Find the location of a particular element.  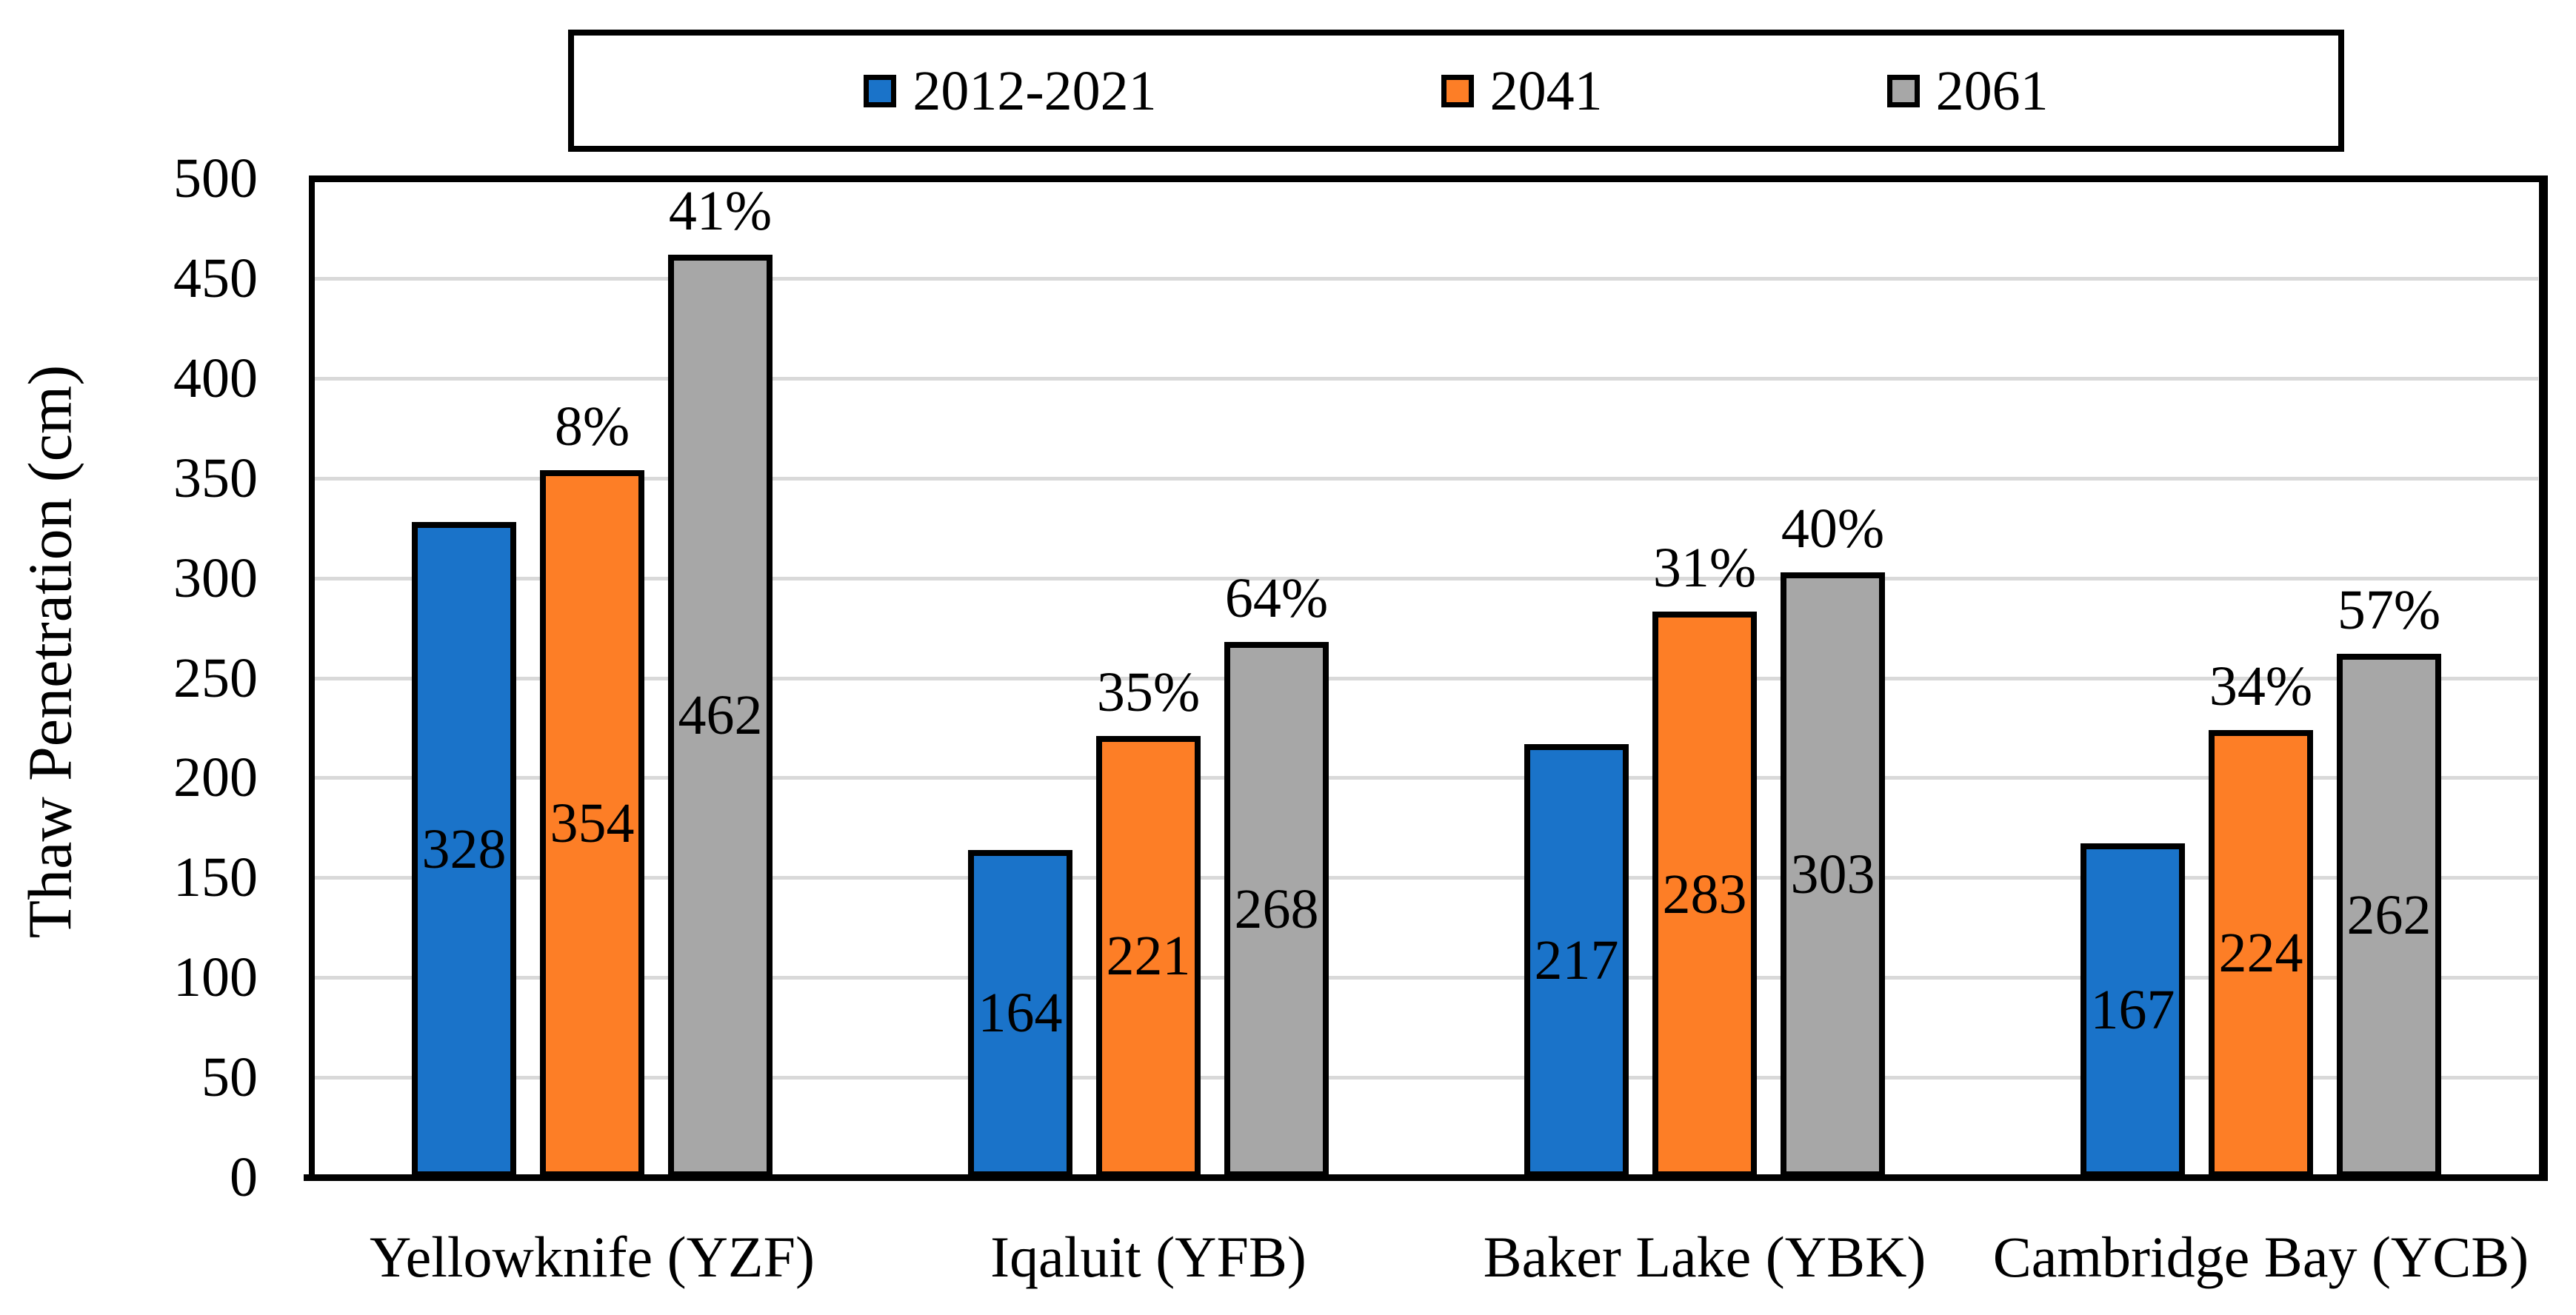

bar-pct-label: 64% is located at coordinates (1276, 597).